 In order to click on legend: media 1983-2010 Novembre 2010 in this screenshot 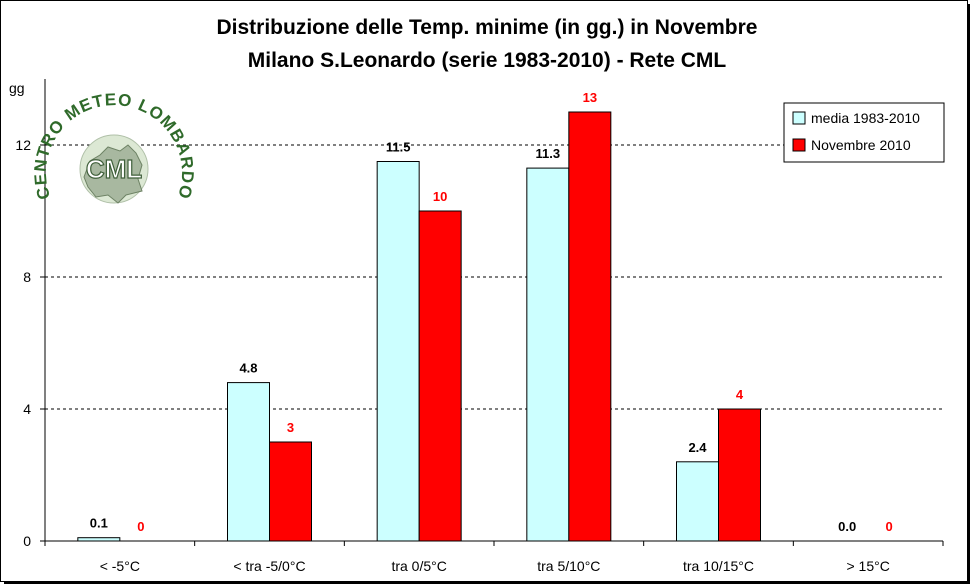, I will do `click(864, 132)`.